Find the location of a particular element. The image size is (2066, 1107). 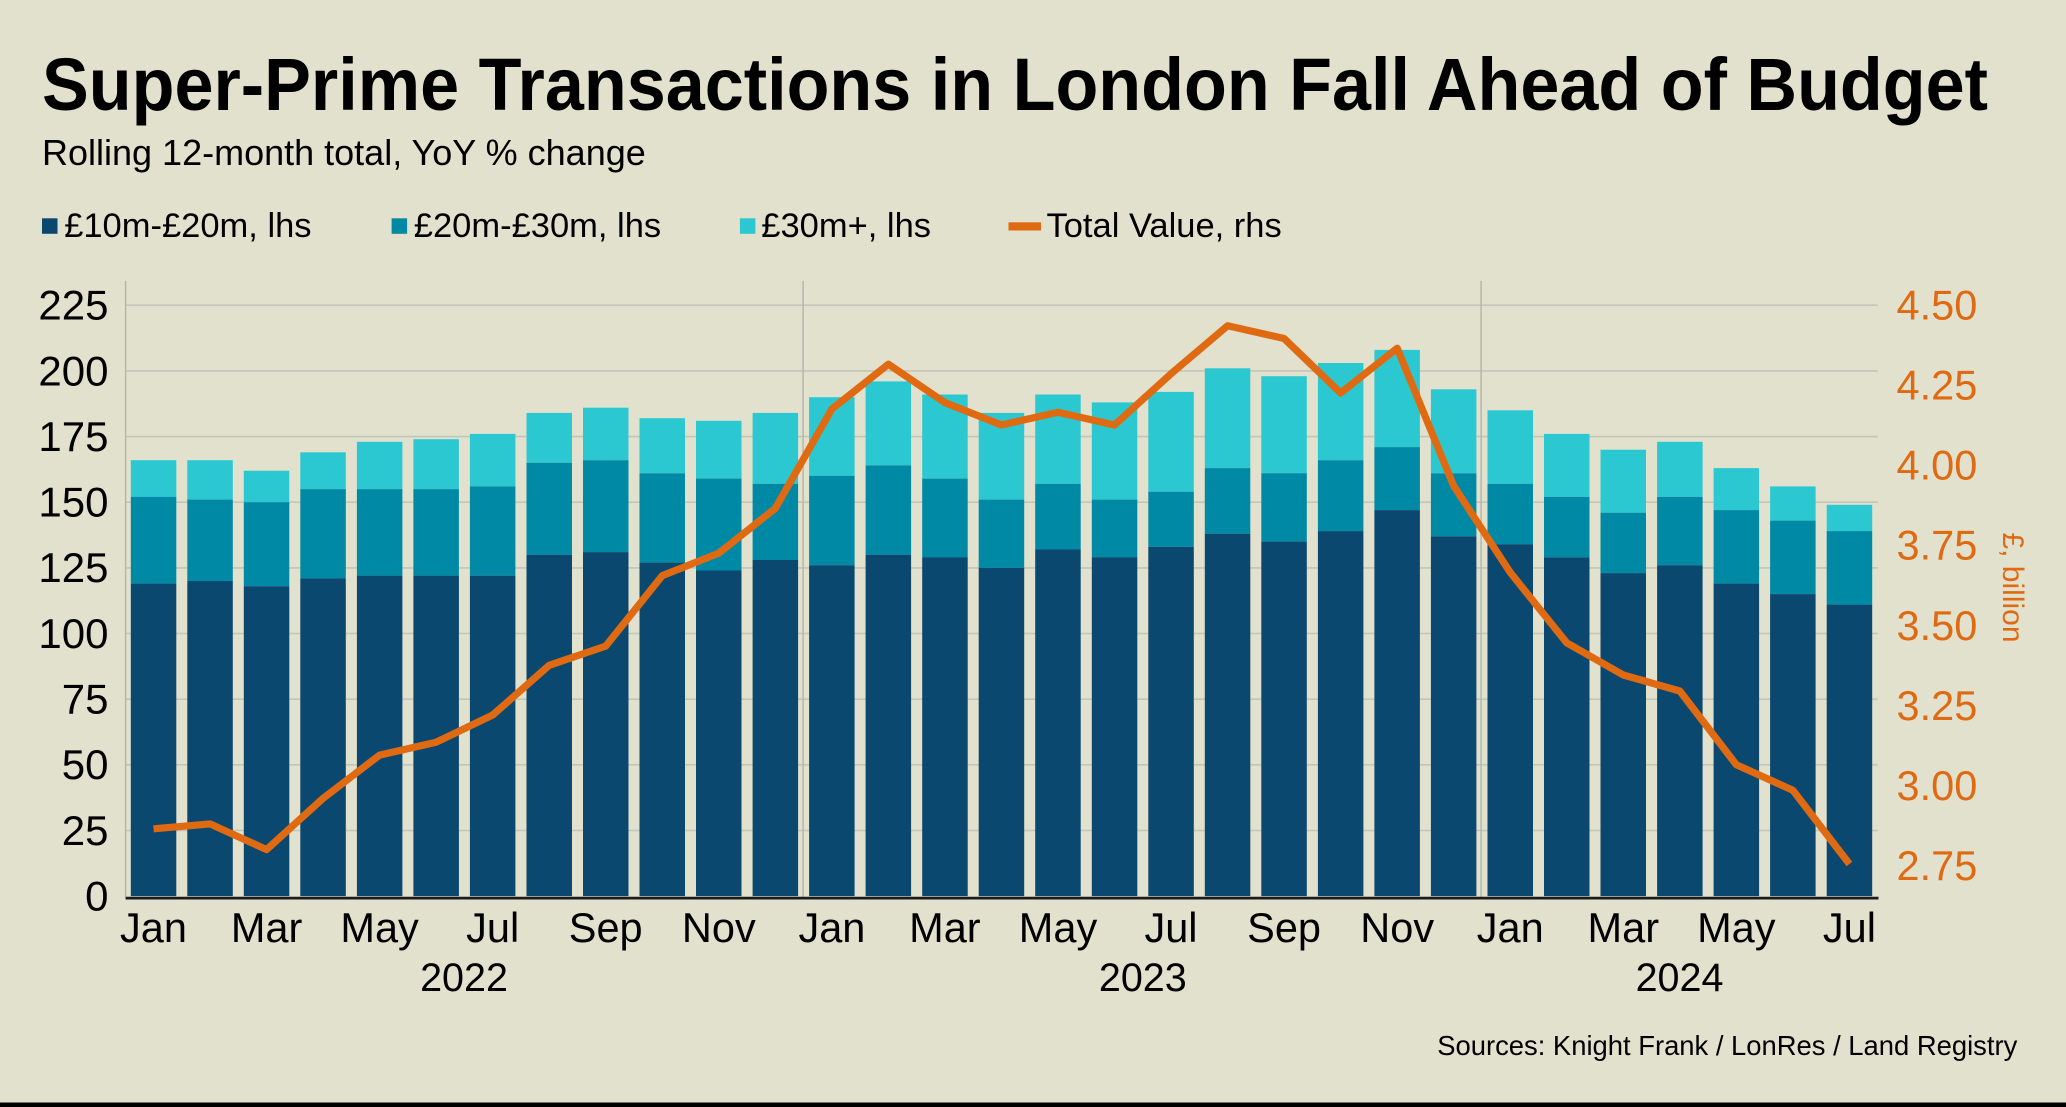

svg-text: 2024 is located at coordinates (1680, 978).